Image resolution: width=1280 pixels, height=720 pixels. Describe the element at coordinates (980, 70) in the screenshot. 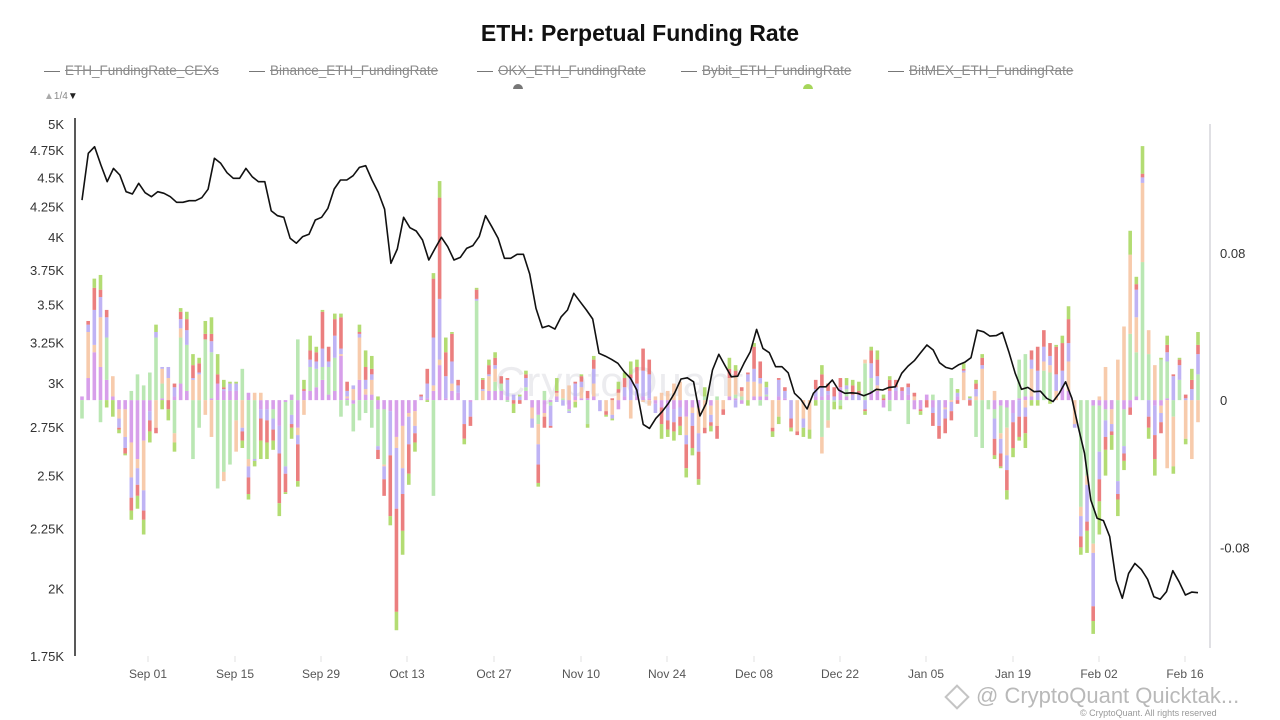

I see `legend-item-bitmex: BitMEX_ETH_FundingRate` at that location.